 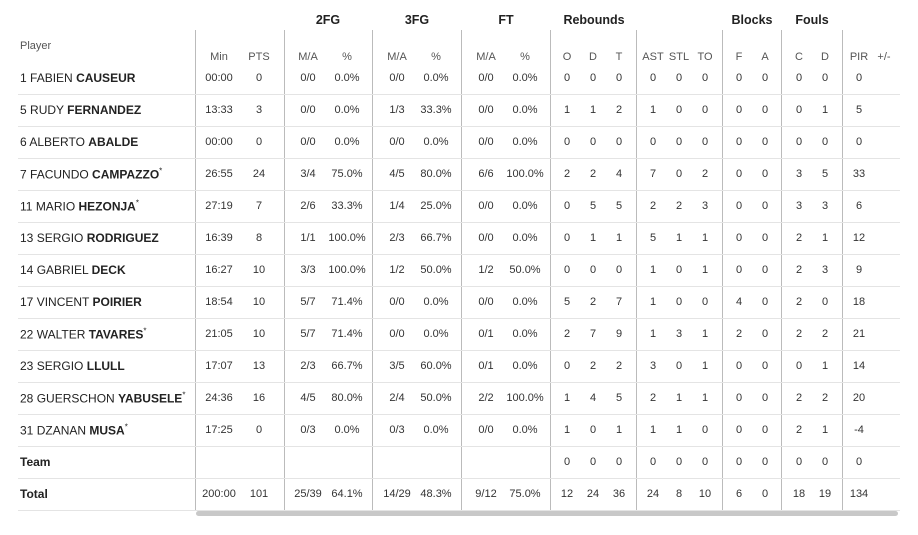 I want to click on stat-cell: 17:25, so click(x=219, y=430).